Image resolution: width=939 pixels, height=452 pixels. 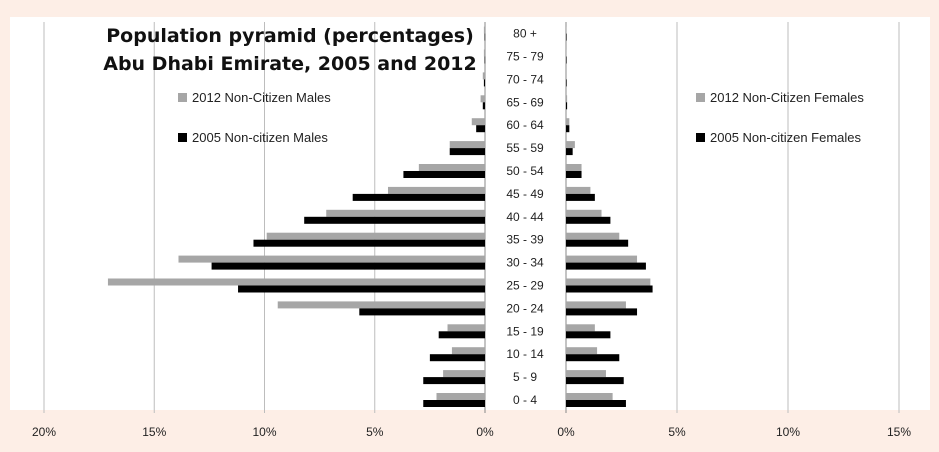 I want to click on legend-label: 2012 Non-Citizen Females, so click(x=787, y=97).